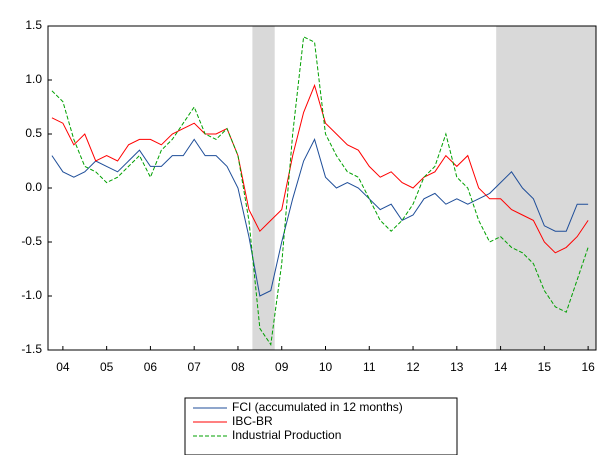 The width and height of the screenshot is (597, 455). What do you see at coordinates (33, 79) in the screenshot?
I see `y-tick-label: 1.0` at bounding box center [33, 79].